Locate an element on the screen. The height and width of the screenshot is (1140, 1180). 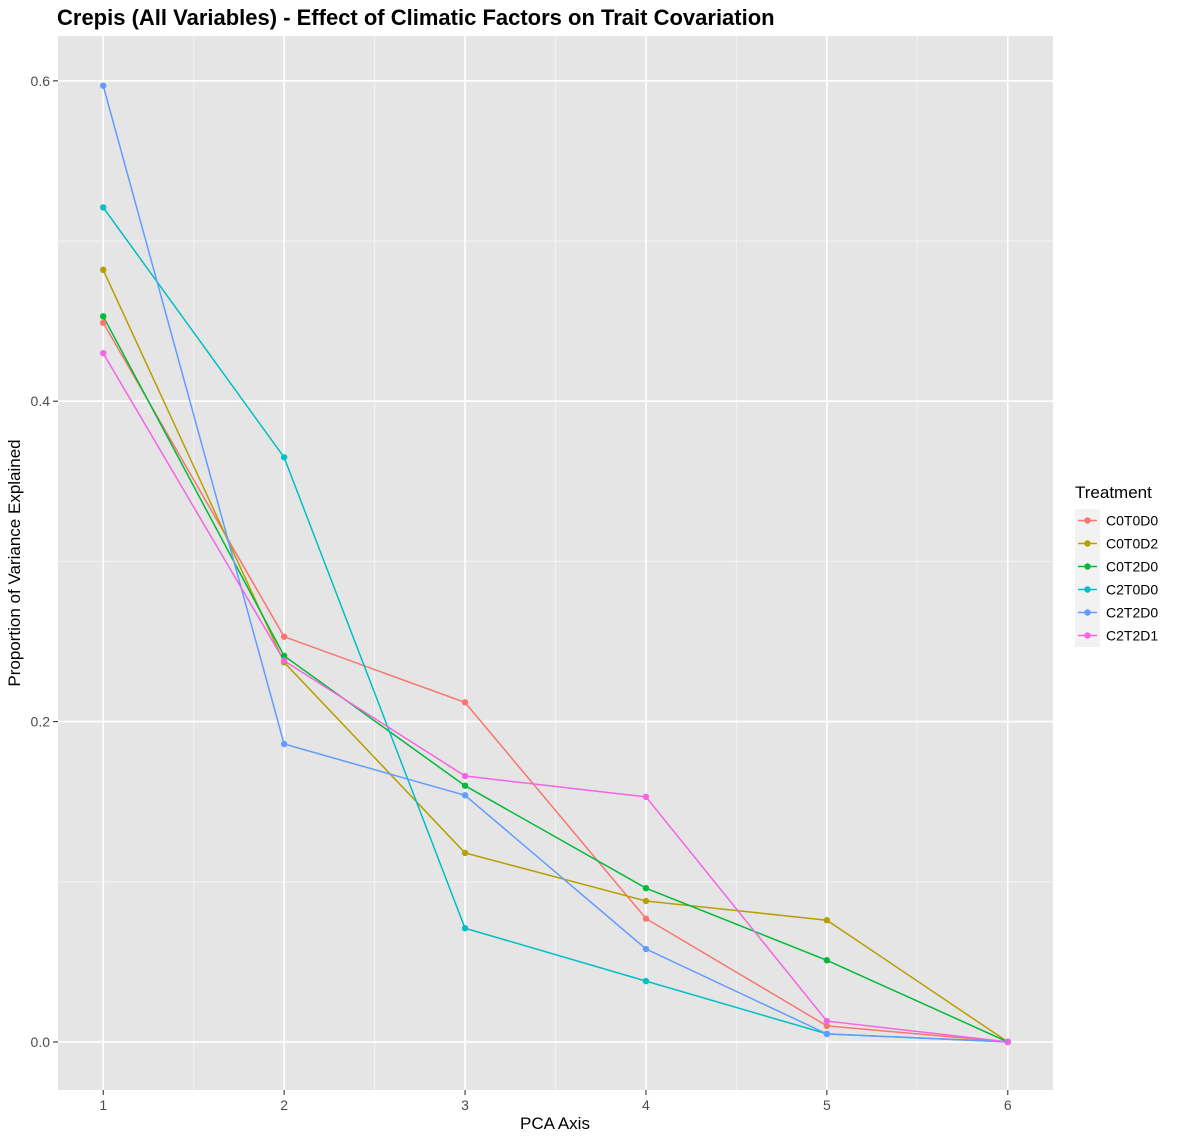
y-tick-label: 0.6 is located at coordinates (41, 81).